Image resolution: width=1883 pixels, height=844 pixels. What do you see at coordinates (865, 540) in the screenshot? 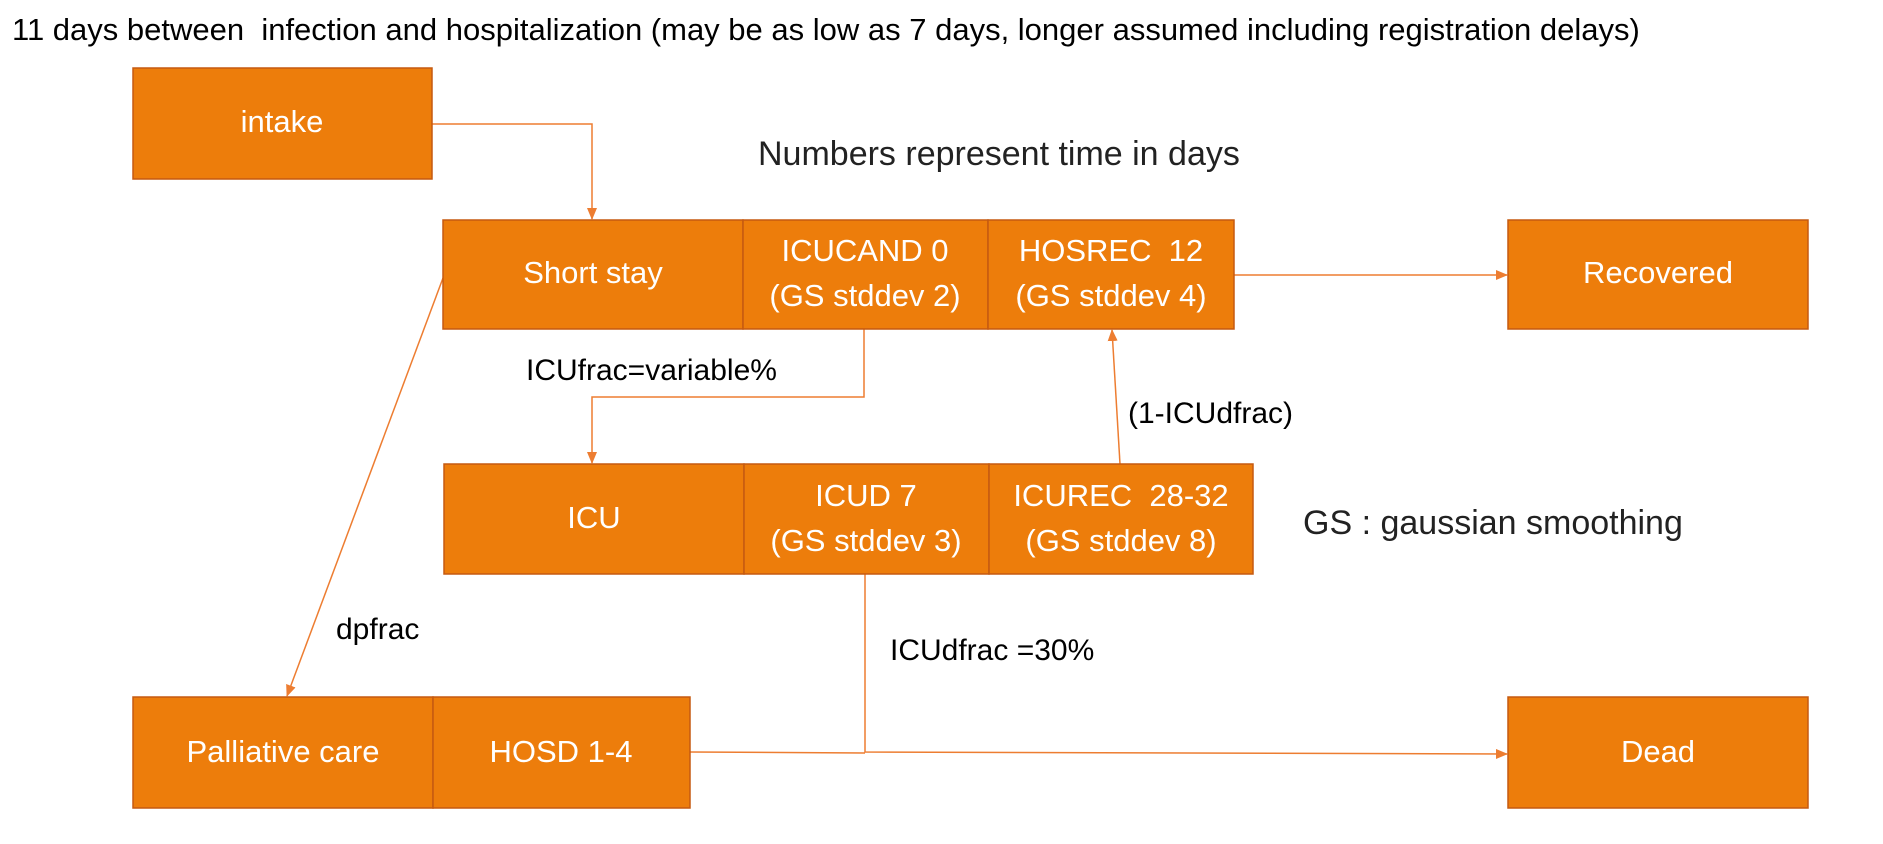
I see `node-label: (GS stddev 3)` at bounding box center [865, 540].